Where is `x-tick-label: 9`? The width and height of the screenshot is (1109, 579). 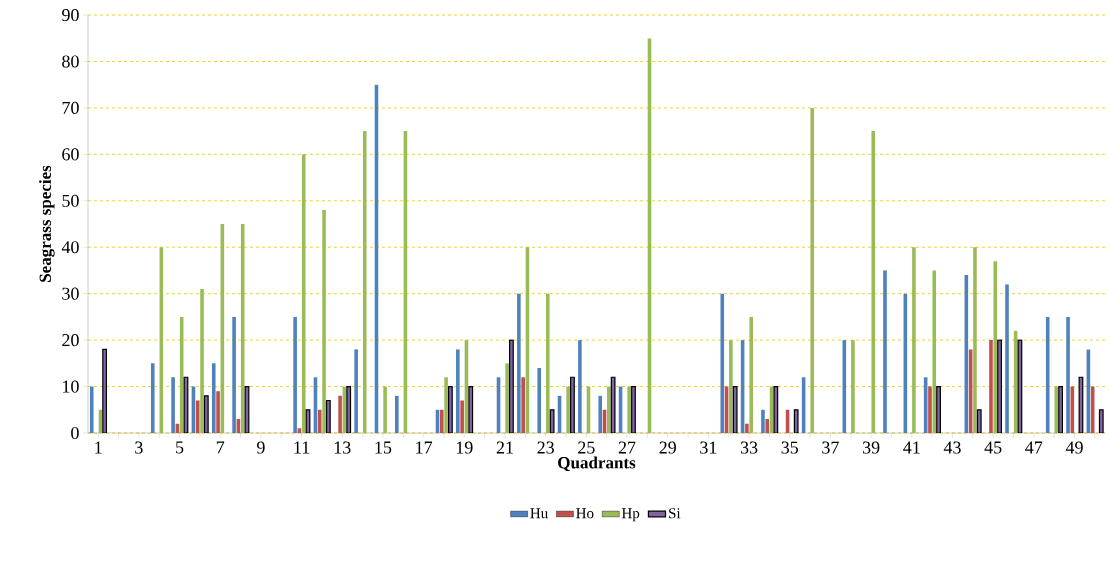
x-tick-label: 9 is located at coordinates (260, 447).